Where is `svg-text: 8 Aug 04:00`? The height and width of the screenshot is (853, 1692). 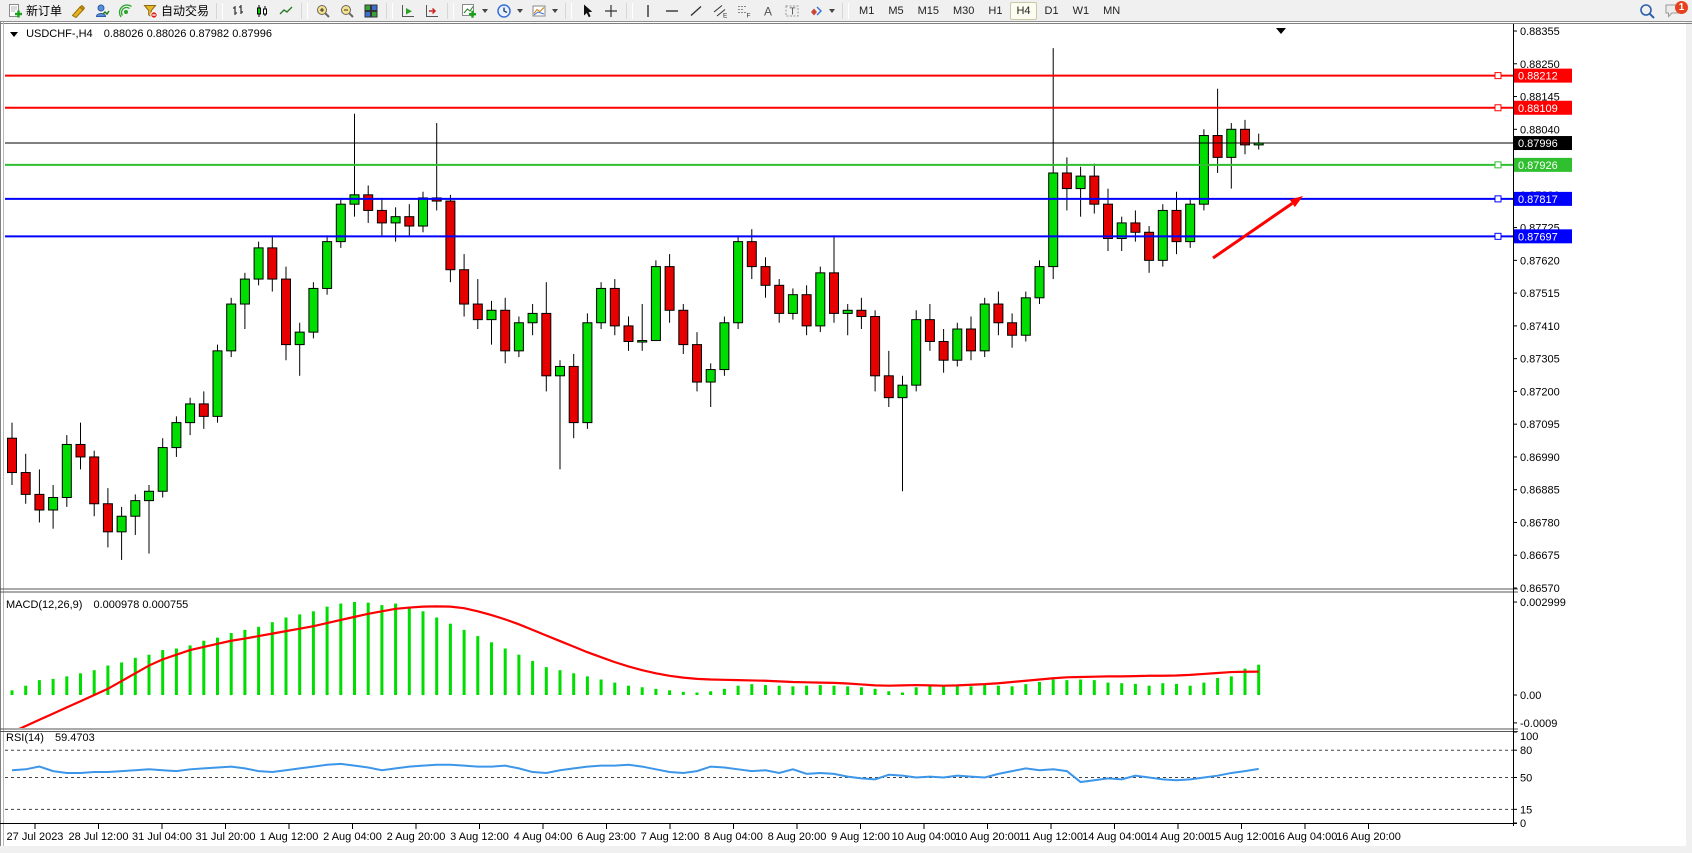
svg-text: 8 Aug 04:00 is located at coordinates (733, 837).